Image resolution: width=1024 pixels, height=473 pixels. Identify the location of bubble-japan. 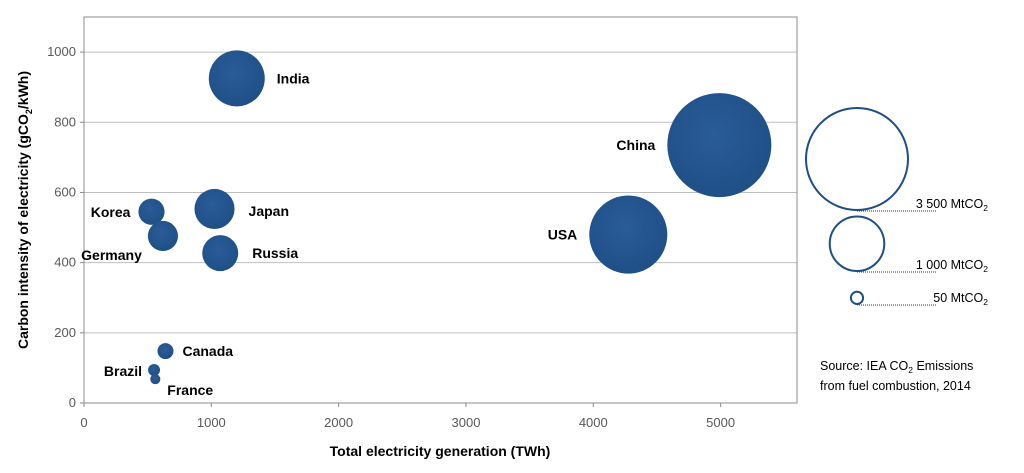
(214, 208).